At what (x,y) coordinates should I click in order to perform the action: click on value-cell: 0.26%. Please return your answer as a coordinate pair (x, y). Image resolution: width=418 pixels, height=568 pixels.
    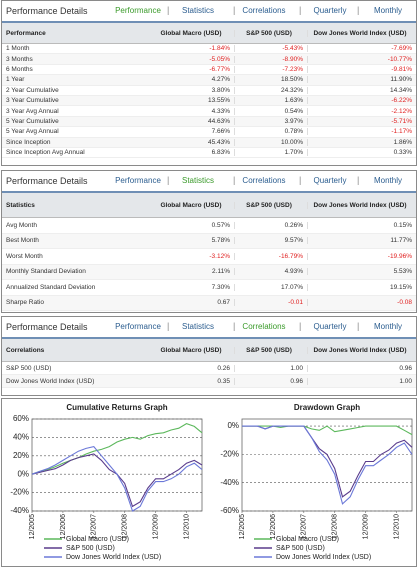
    Looking at the image, I should click on (271, 225).